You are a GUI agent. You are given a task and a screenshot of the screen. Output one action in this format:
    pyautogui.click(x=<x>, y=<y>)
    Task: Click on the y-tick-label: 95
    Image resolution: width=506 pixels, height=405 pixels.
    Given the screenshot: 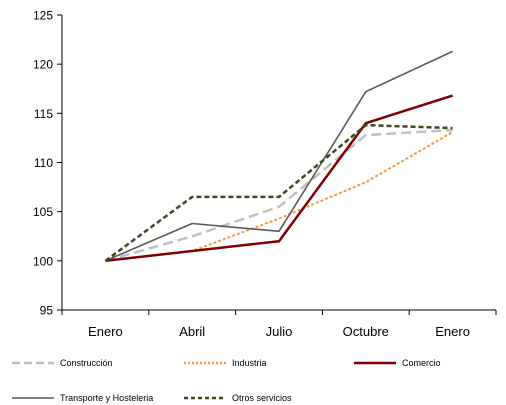 What is the action you would take?
    pyautogui.click(x=47, y=311)
    